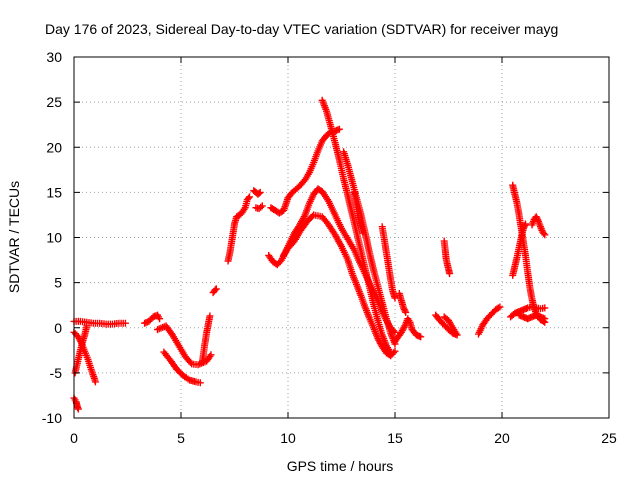 This screenshot has width=640, height=480. I want to click on x-tick-labels: 0 5 10 15 20 25, so click(343, 438).